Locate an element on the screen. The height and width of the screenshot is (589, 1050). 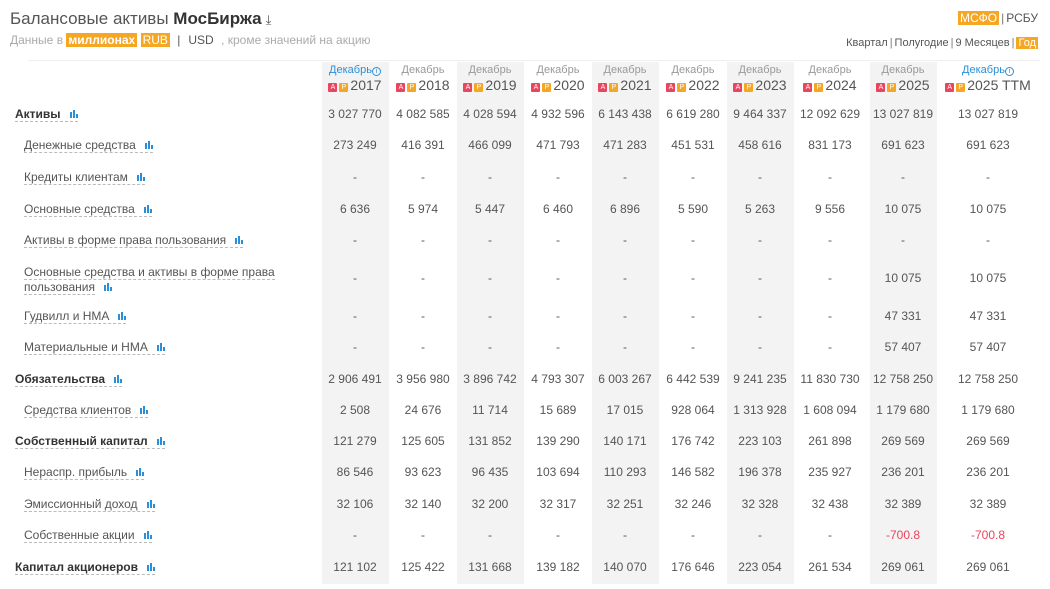
cell-value: 1 179 680 is located at coordinates (988, 410).